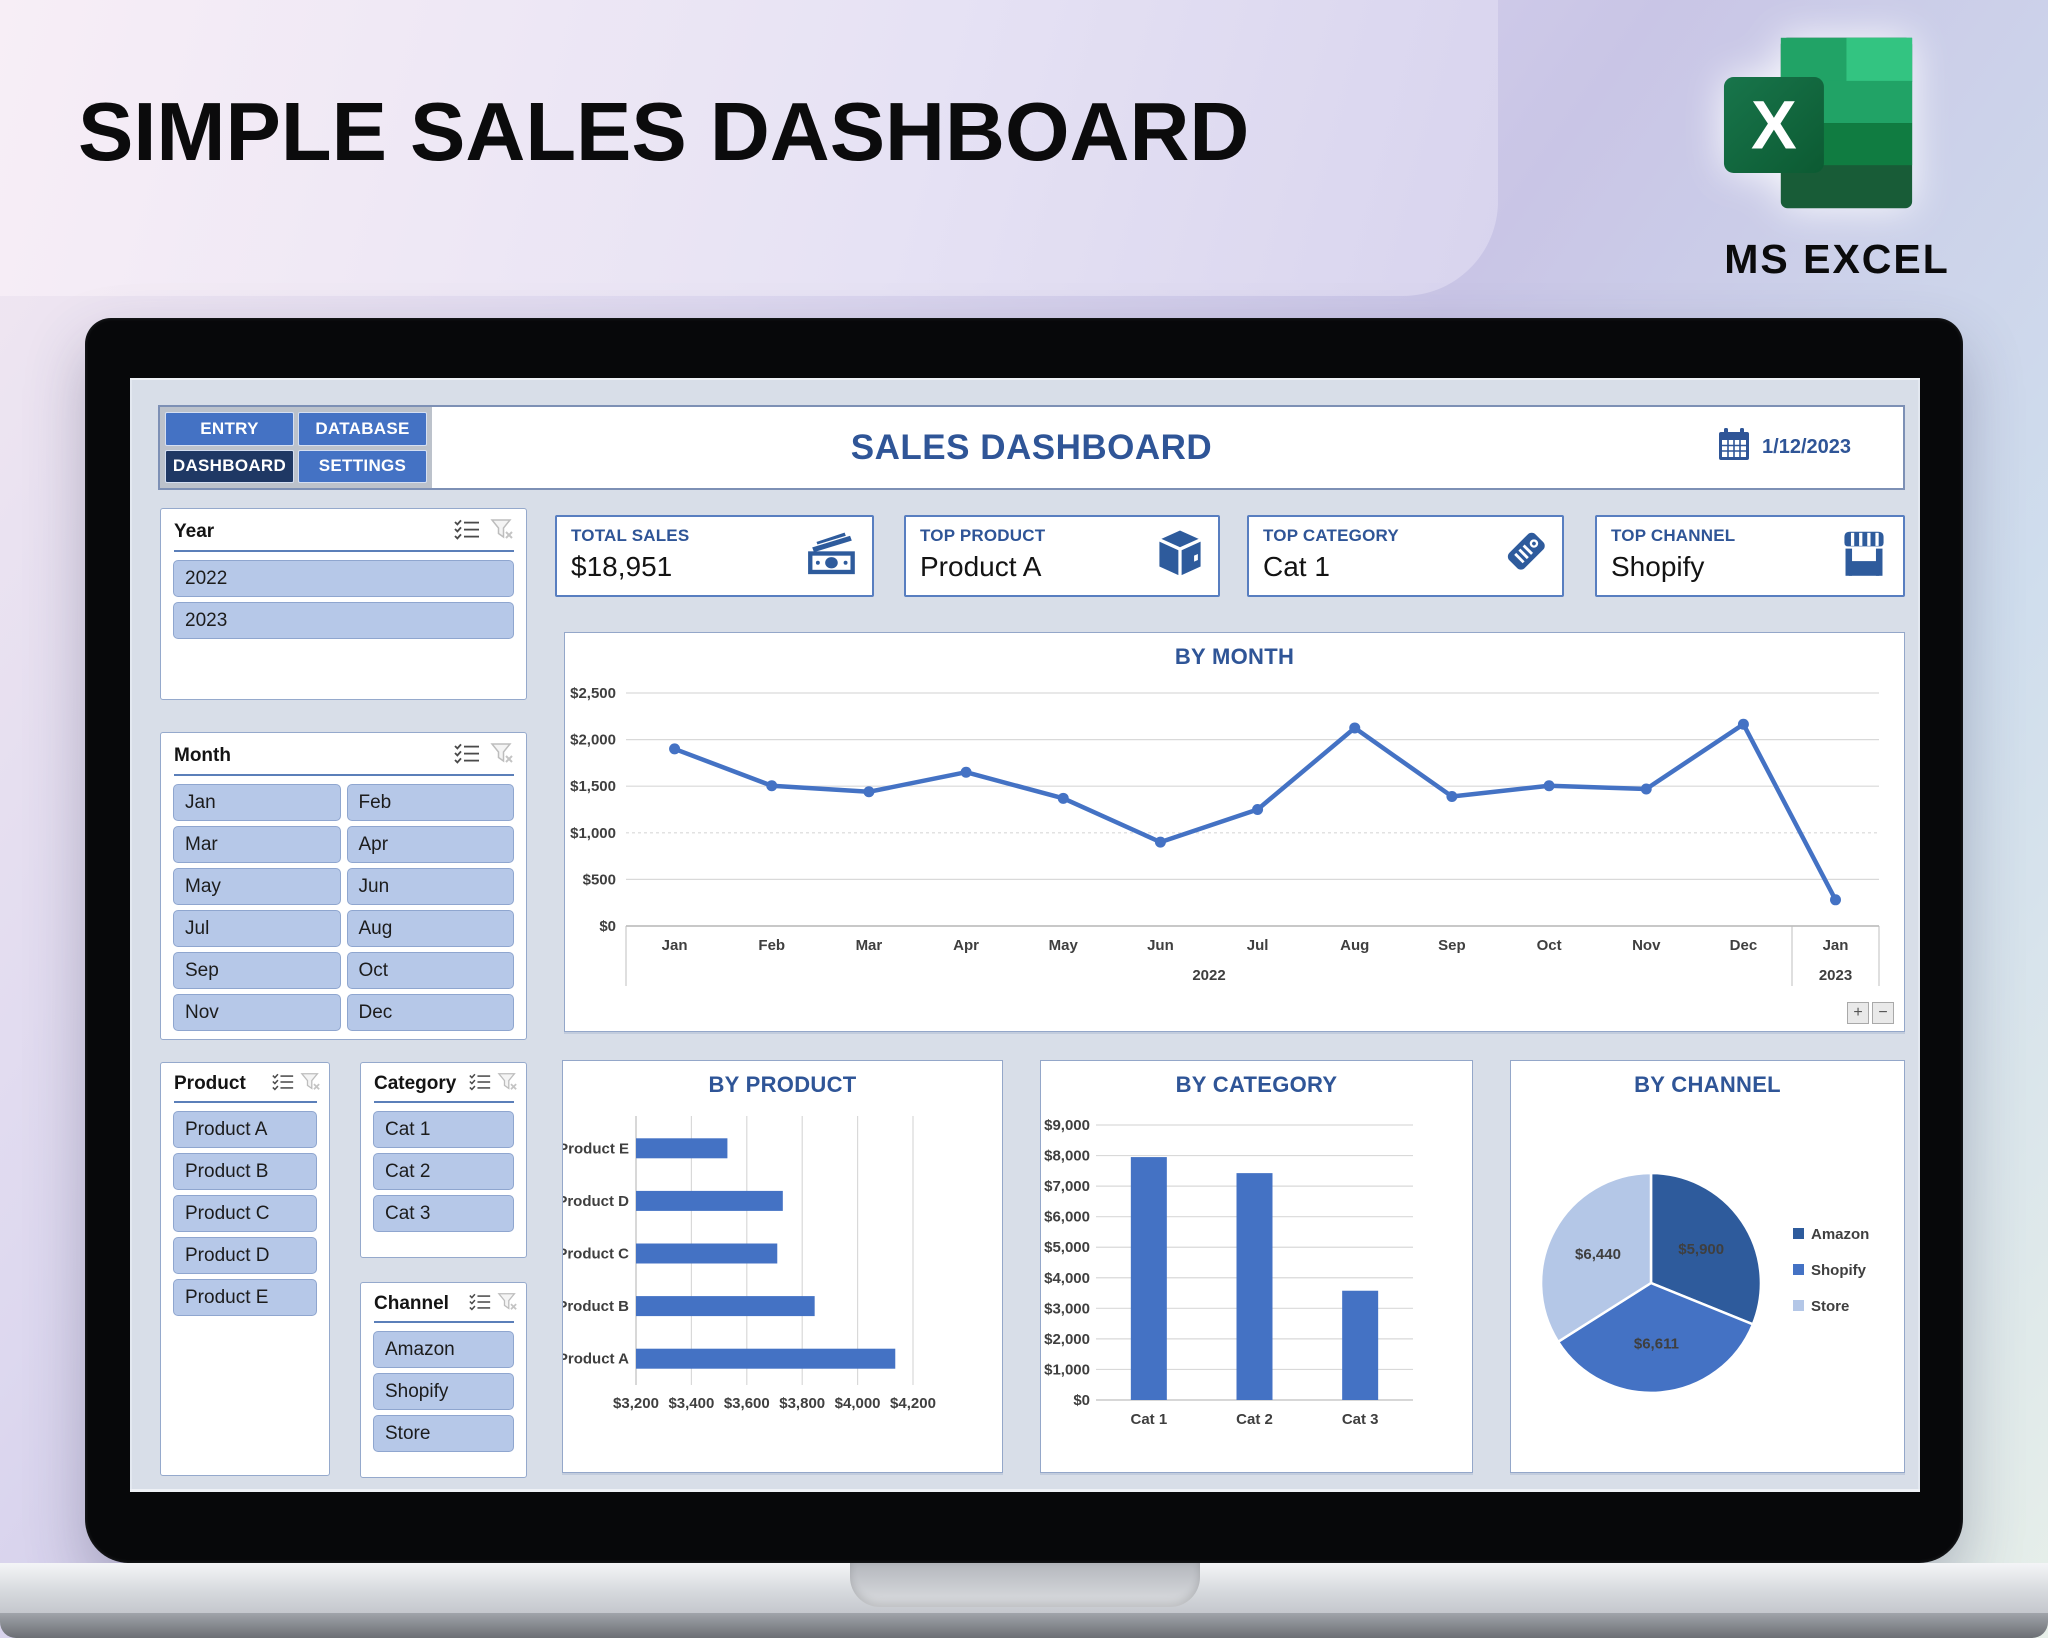 The width and height of the screenshot is (2048, 1638). I want to click on slicer-item-product-e: Product E, so click(245, 1297).